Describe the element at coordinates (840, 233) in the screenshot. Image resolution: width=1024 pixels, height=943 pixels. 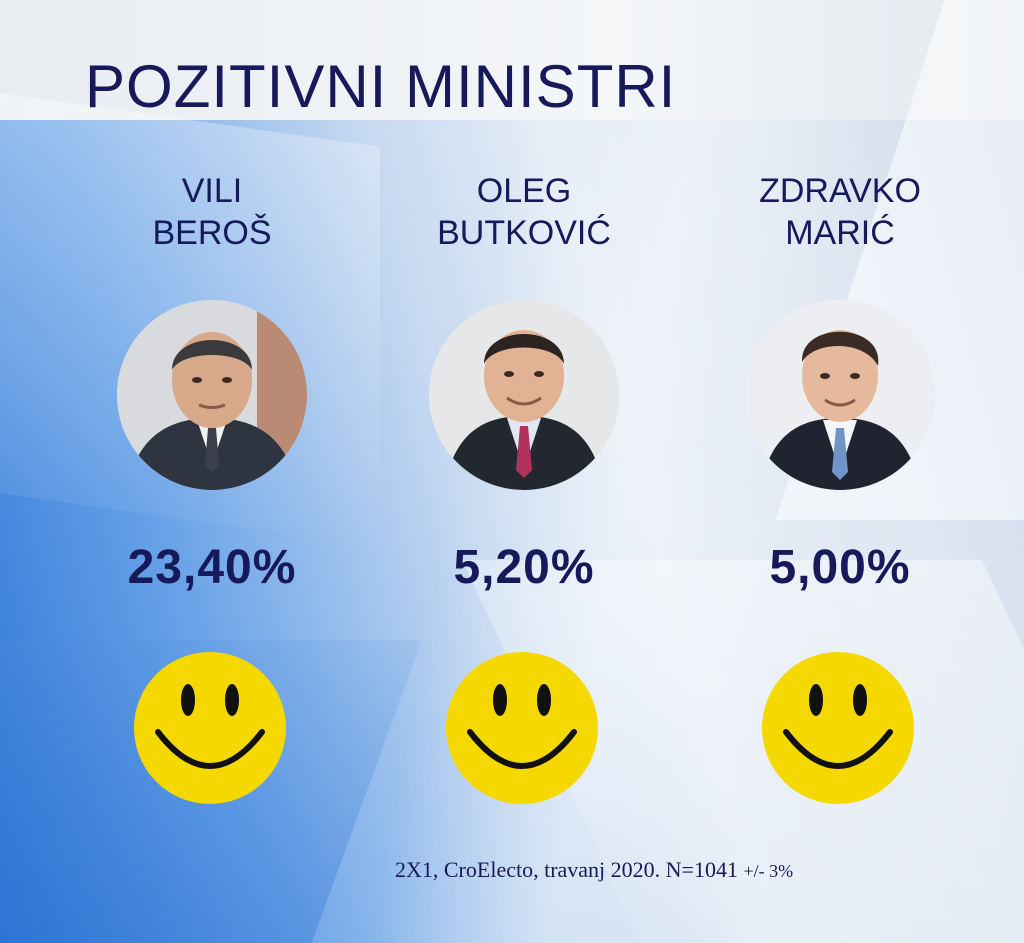
I see `minister-last-name: MARIĆ` at that location.